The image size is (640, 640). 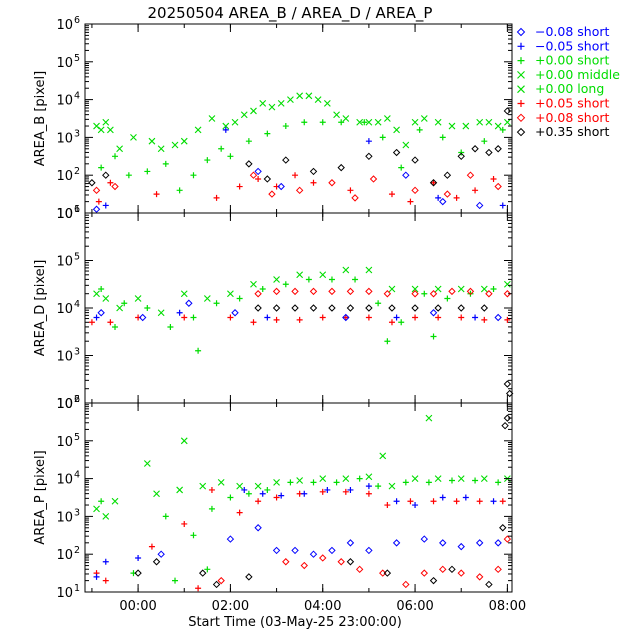 What do you see at coordinates (572, 31) in the screenshot?
I see `legend-label: −0.08 short` at bounding box center [572, 31].